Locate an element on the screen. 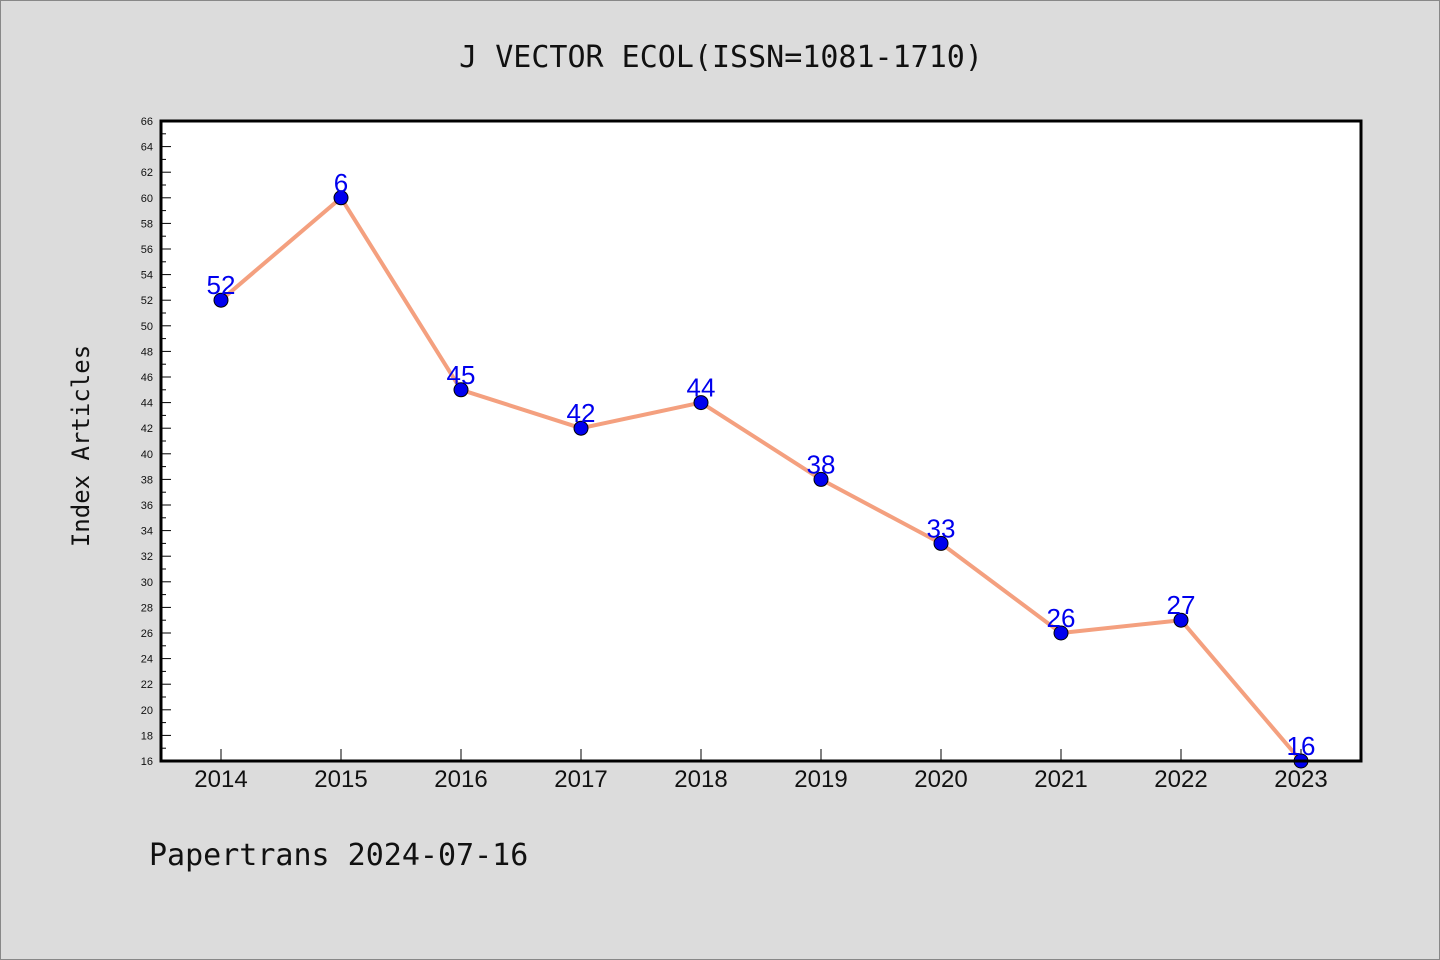 This screenshot has height=960, width=1440. x-tick-label: 2019 is located at coordinates (820, 779).